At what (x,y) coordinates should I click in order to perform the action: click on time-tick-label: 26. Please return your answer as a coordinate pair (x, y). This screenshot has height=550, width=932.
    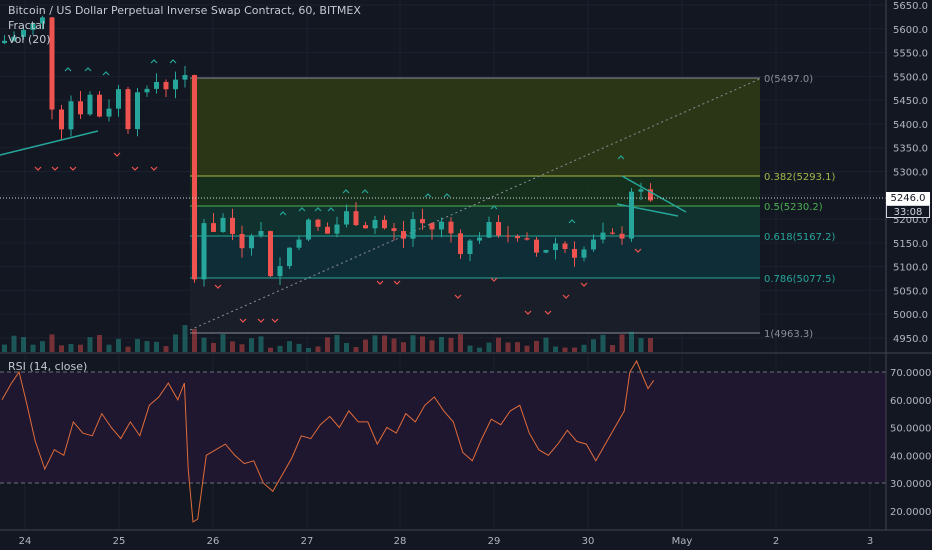
    Looking at the image, I should click on (213, 541).